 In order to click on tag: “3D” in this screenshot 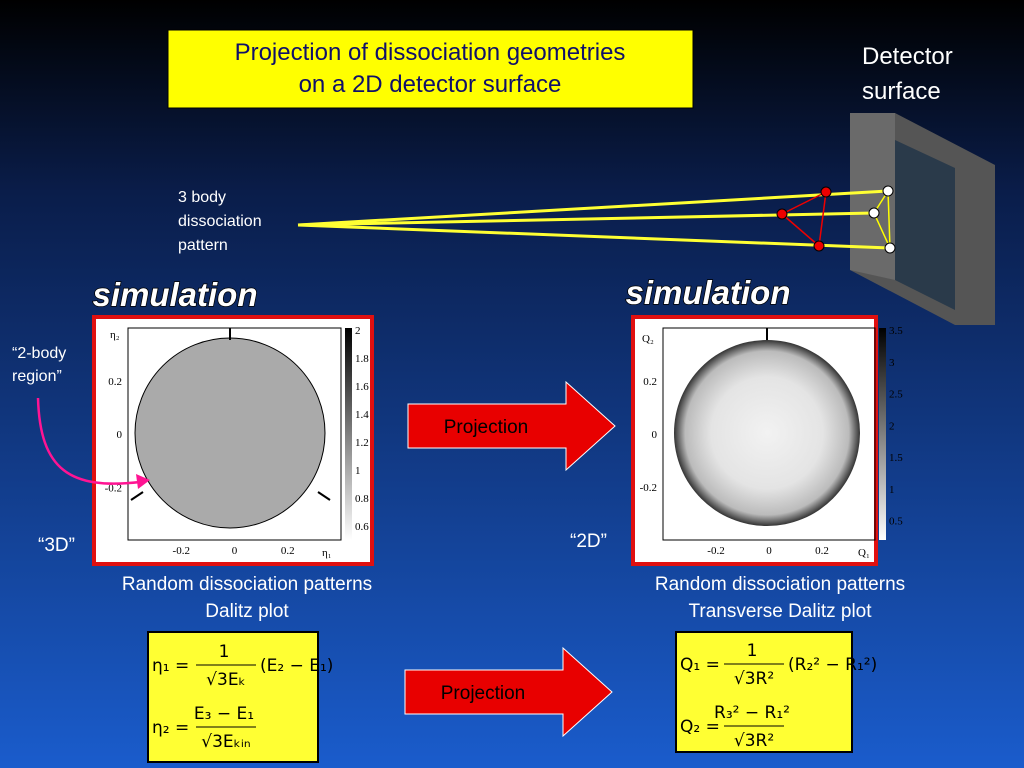, I will do `click(56, 545)`.